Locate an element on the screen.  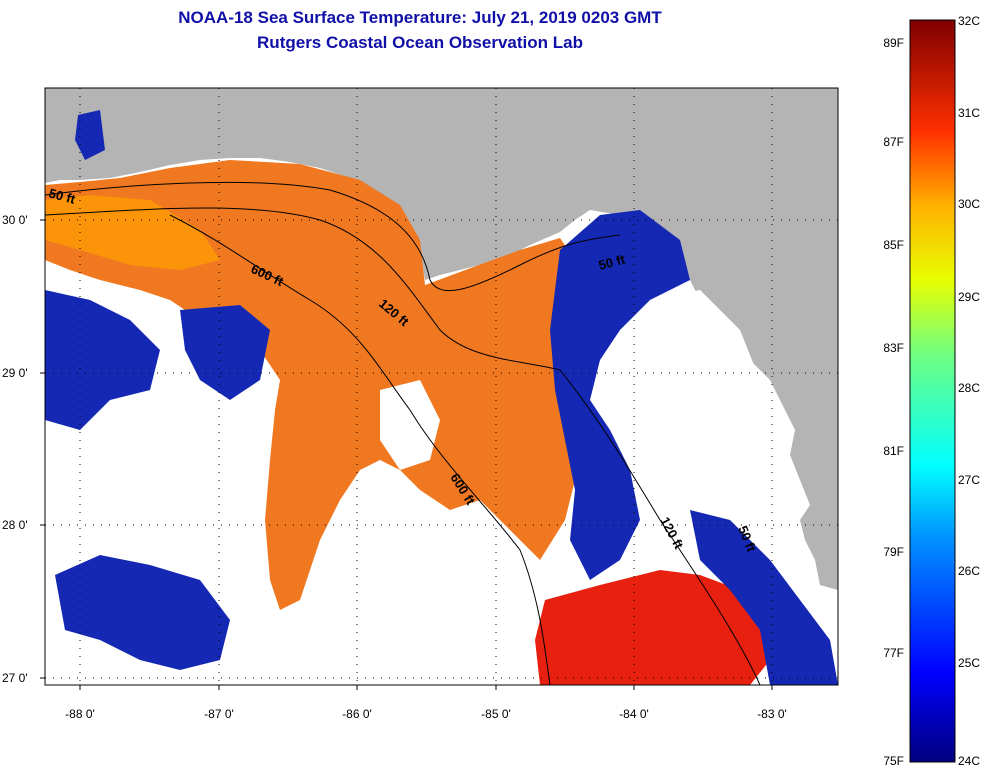
cool-water-sw is located at coordinates (142, 612).